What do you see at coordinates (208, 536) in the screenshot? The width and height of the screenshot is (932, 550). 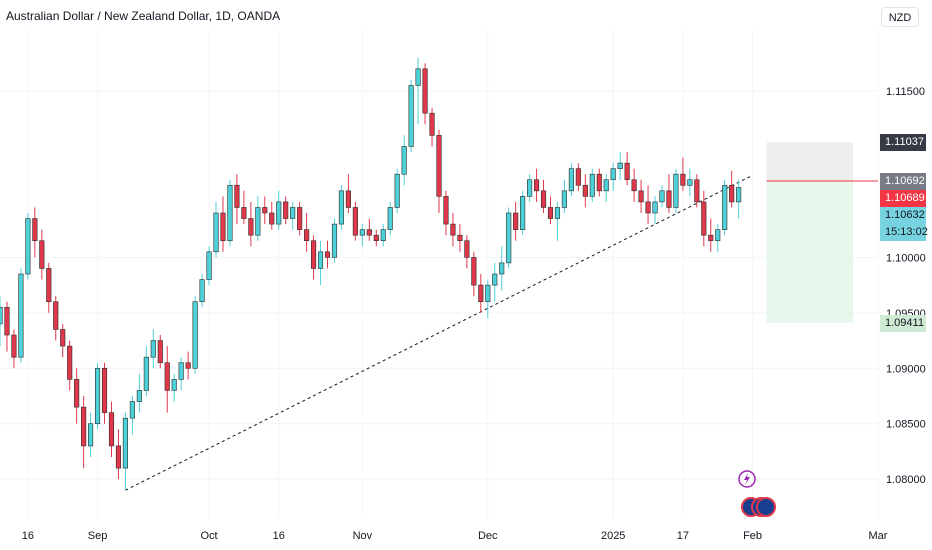 I see `time-axis-label: Oct` at bounding box center [208, 536].